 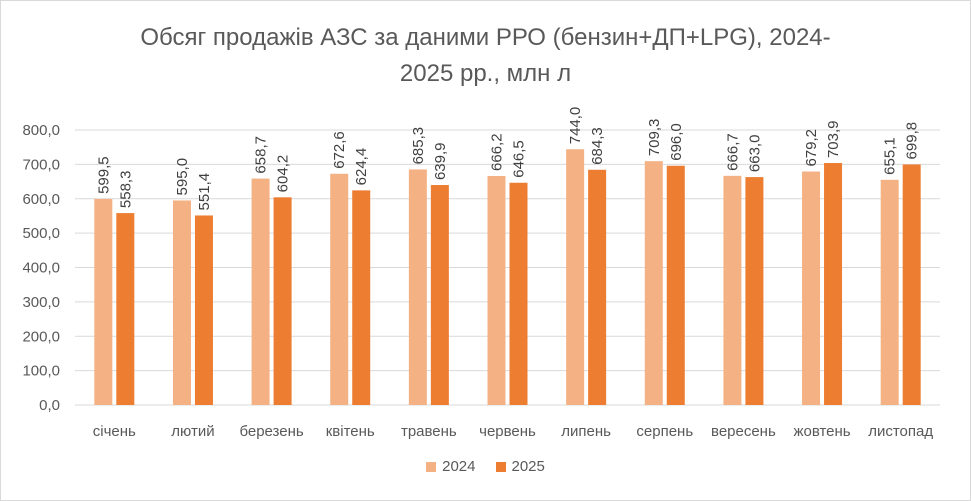 I want to click on y-tick-label: 300,0, so click(x=41, y=302).